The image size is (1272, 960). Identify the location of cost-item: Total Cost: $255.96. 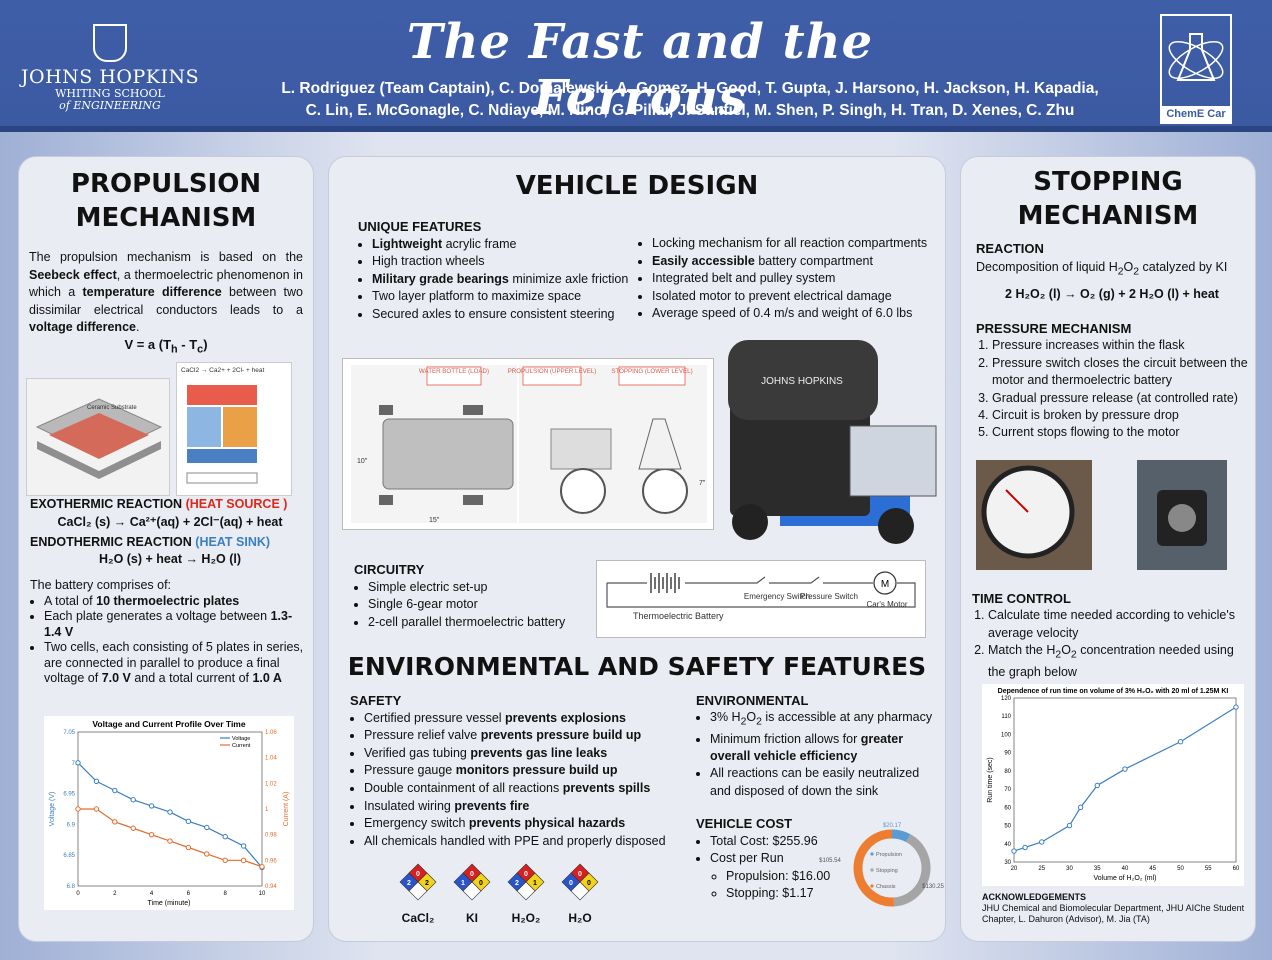
(778, 842).